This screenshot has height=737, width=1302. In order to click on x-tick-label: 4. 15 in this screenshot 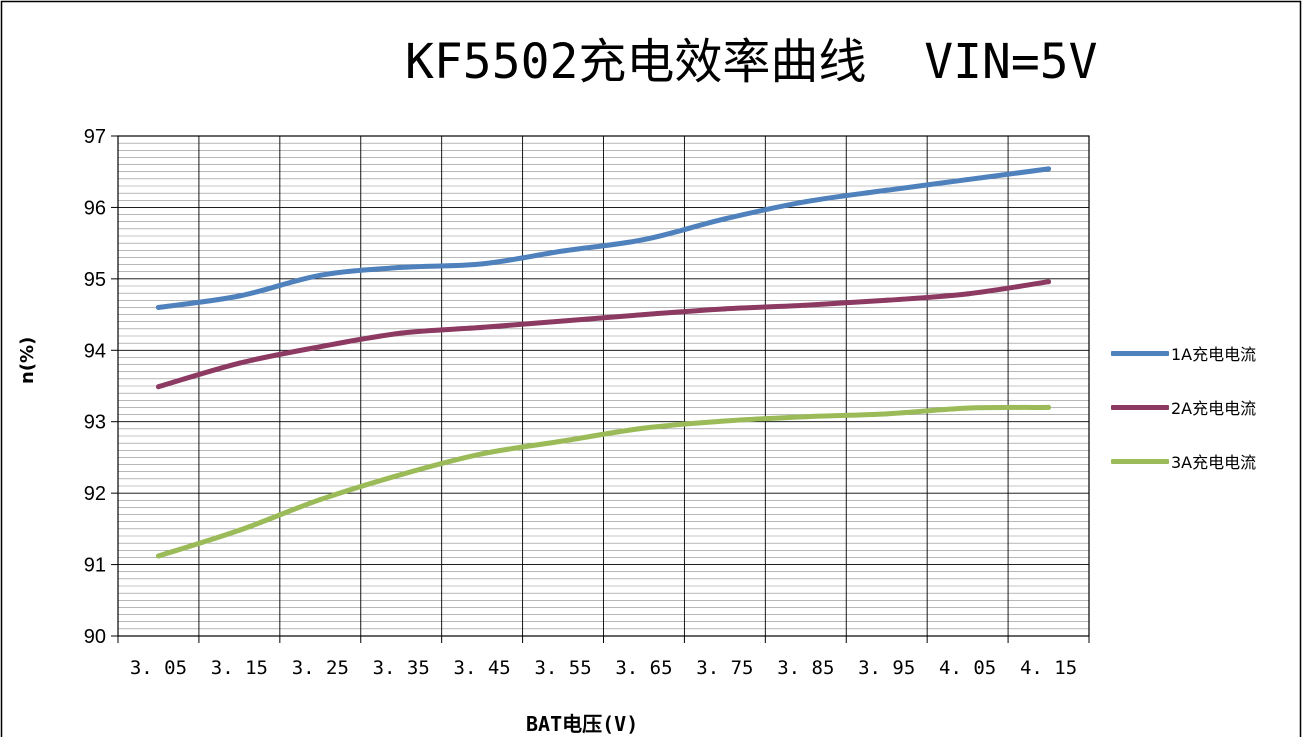, I will do `click(1048, 668)`.